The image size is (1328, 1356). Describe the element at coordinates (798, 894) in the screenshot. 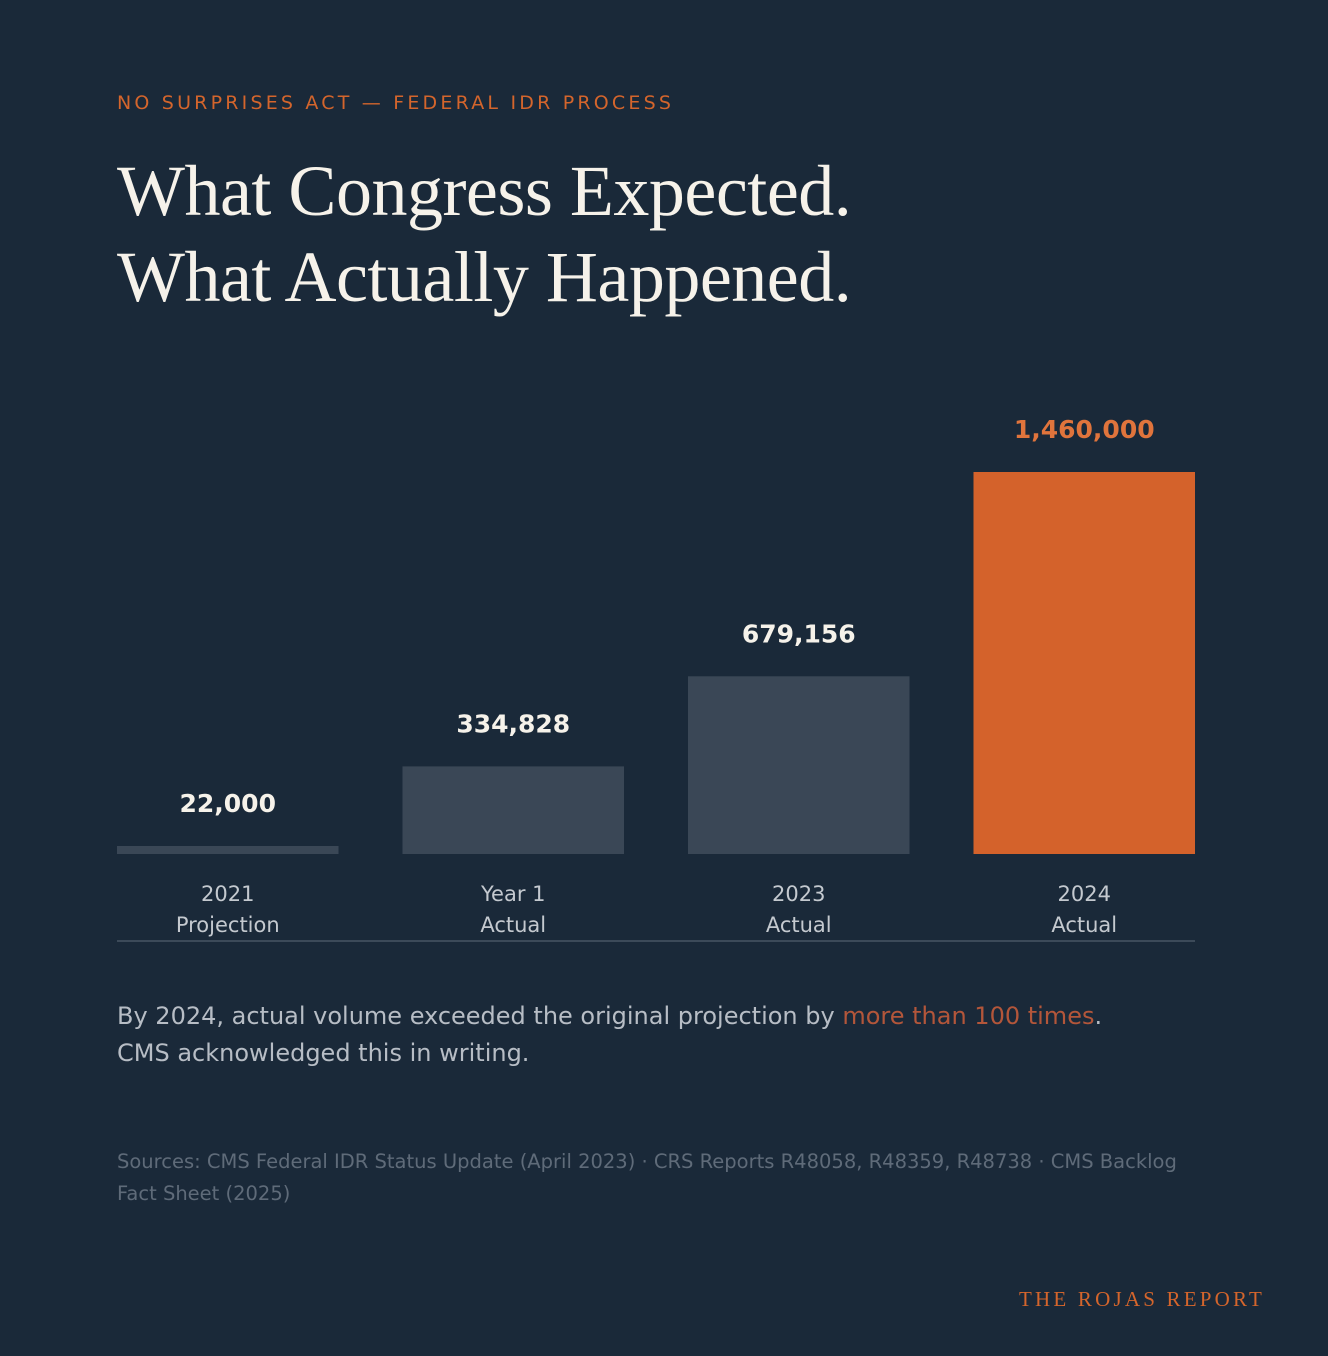

I see `tick-label-3-line-1: 2023` at that location.